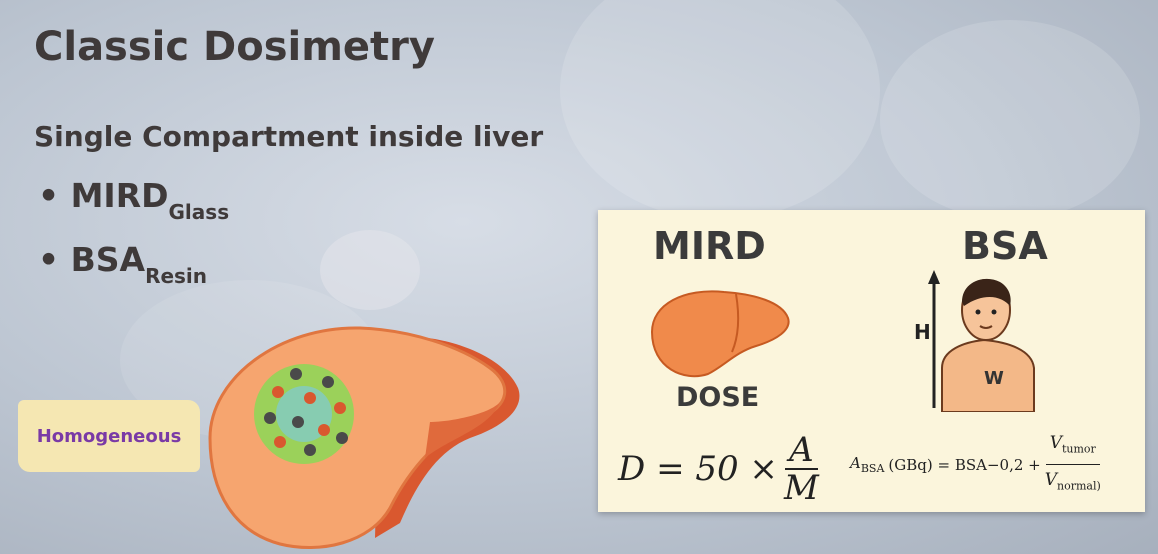  I want to click on homogeneous-label-box: Homogeneous, so click(109, 436).